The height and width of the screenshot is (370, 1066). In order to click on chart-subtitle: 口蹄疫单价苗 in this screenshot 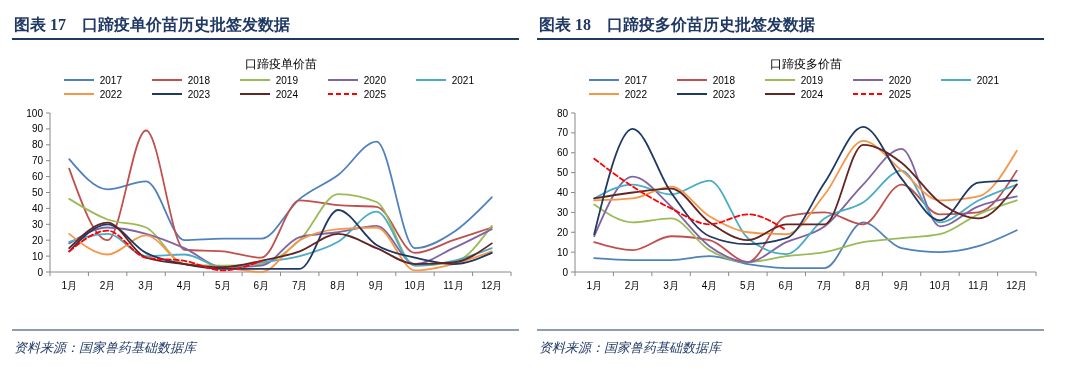, I will do `click(280, 64)`.